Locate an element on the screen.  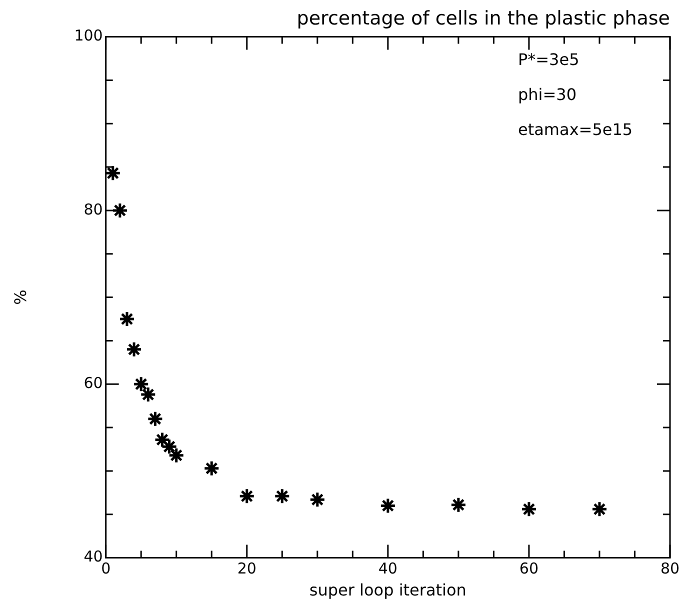
x-axis-title: super loop iteration is located at coordinates (387, 590).